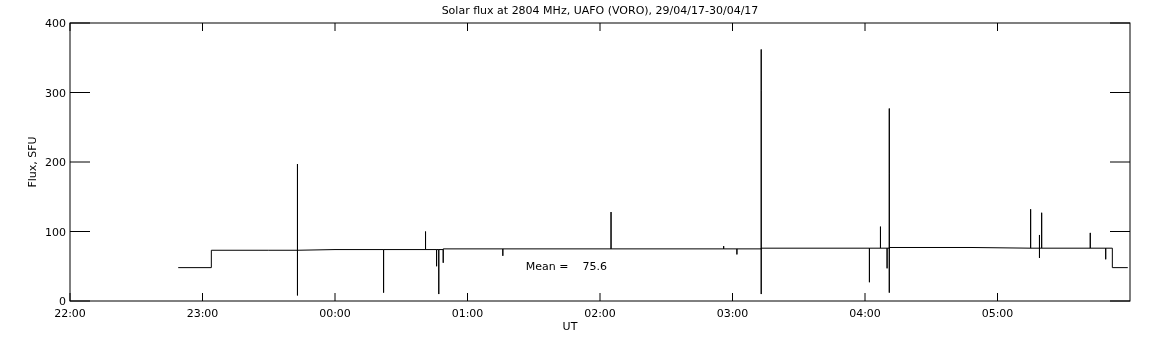  I want to click on x-tick-label: 01:00, so click(467, 313).